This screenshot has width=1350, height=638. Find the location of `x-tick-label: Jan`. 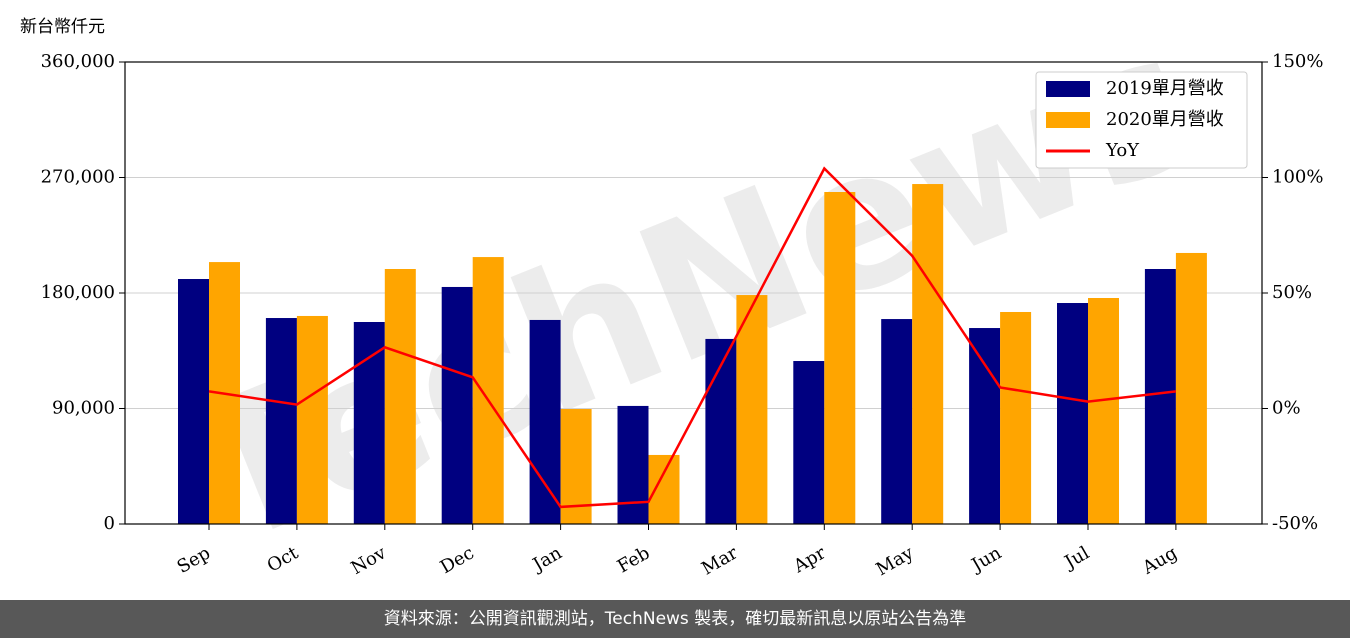

x-tick-label: Jan is located at coordinates (547, 559).